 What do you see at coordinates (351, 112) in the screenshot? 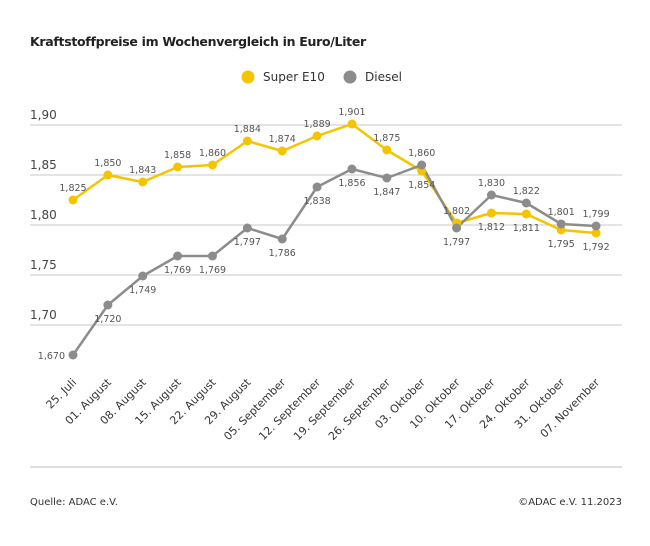
I see `data-label: 1,901` at bounding box center [351, 112].